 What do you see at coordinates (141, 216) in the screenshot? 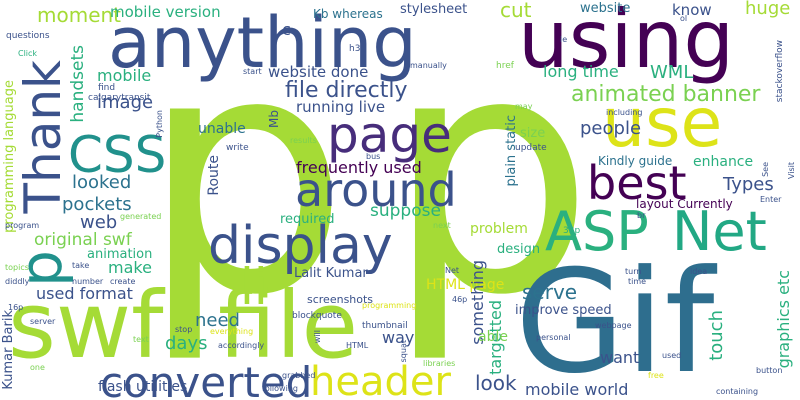
I see `word: generated` at bounding box center [141, 216].